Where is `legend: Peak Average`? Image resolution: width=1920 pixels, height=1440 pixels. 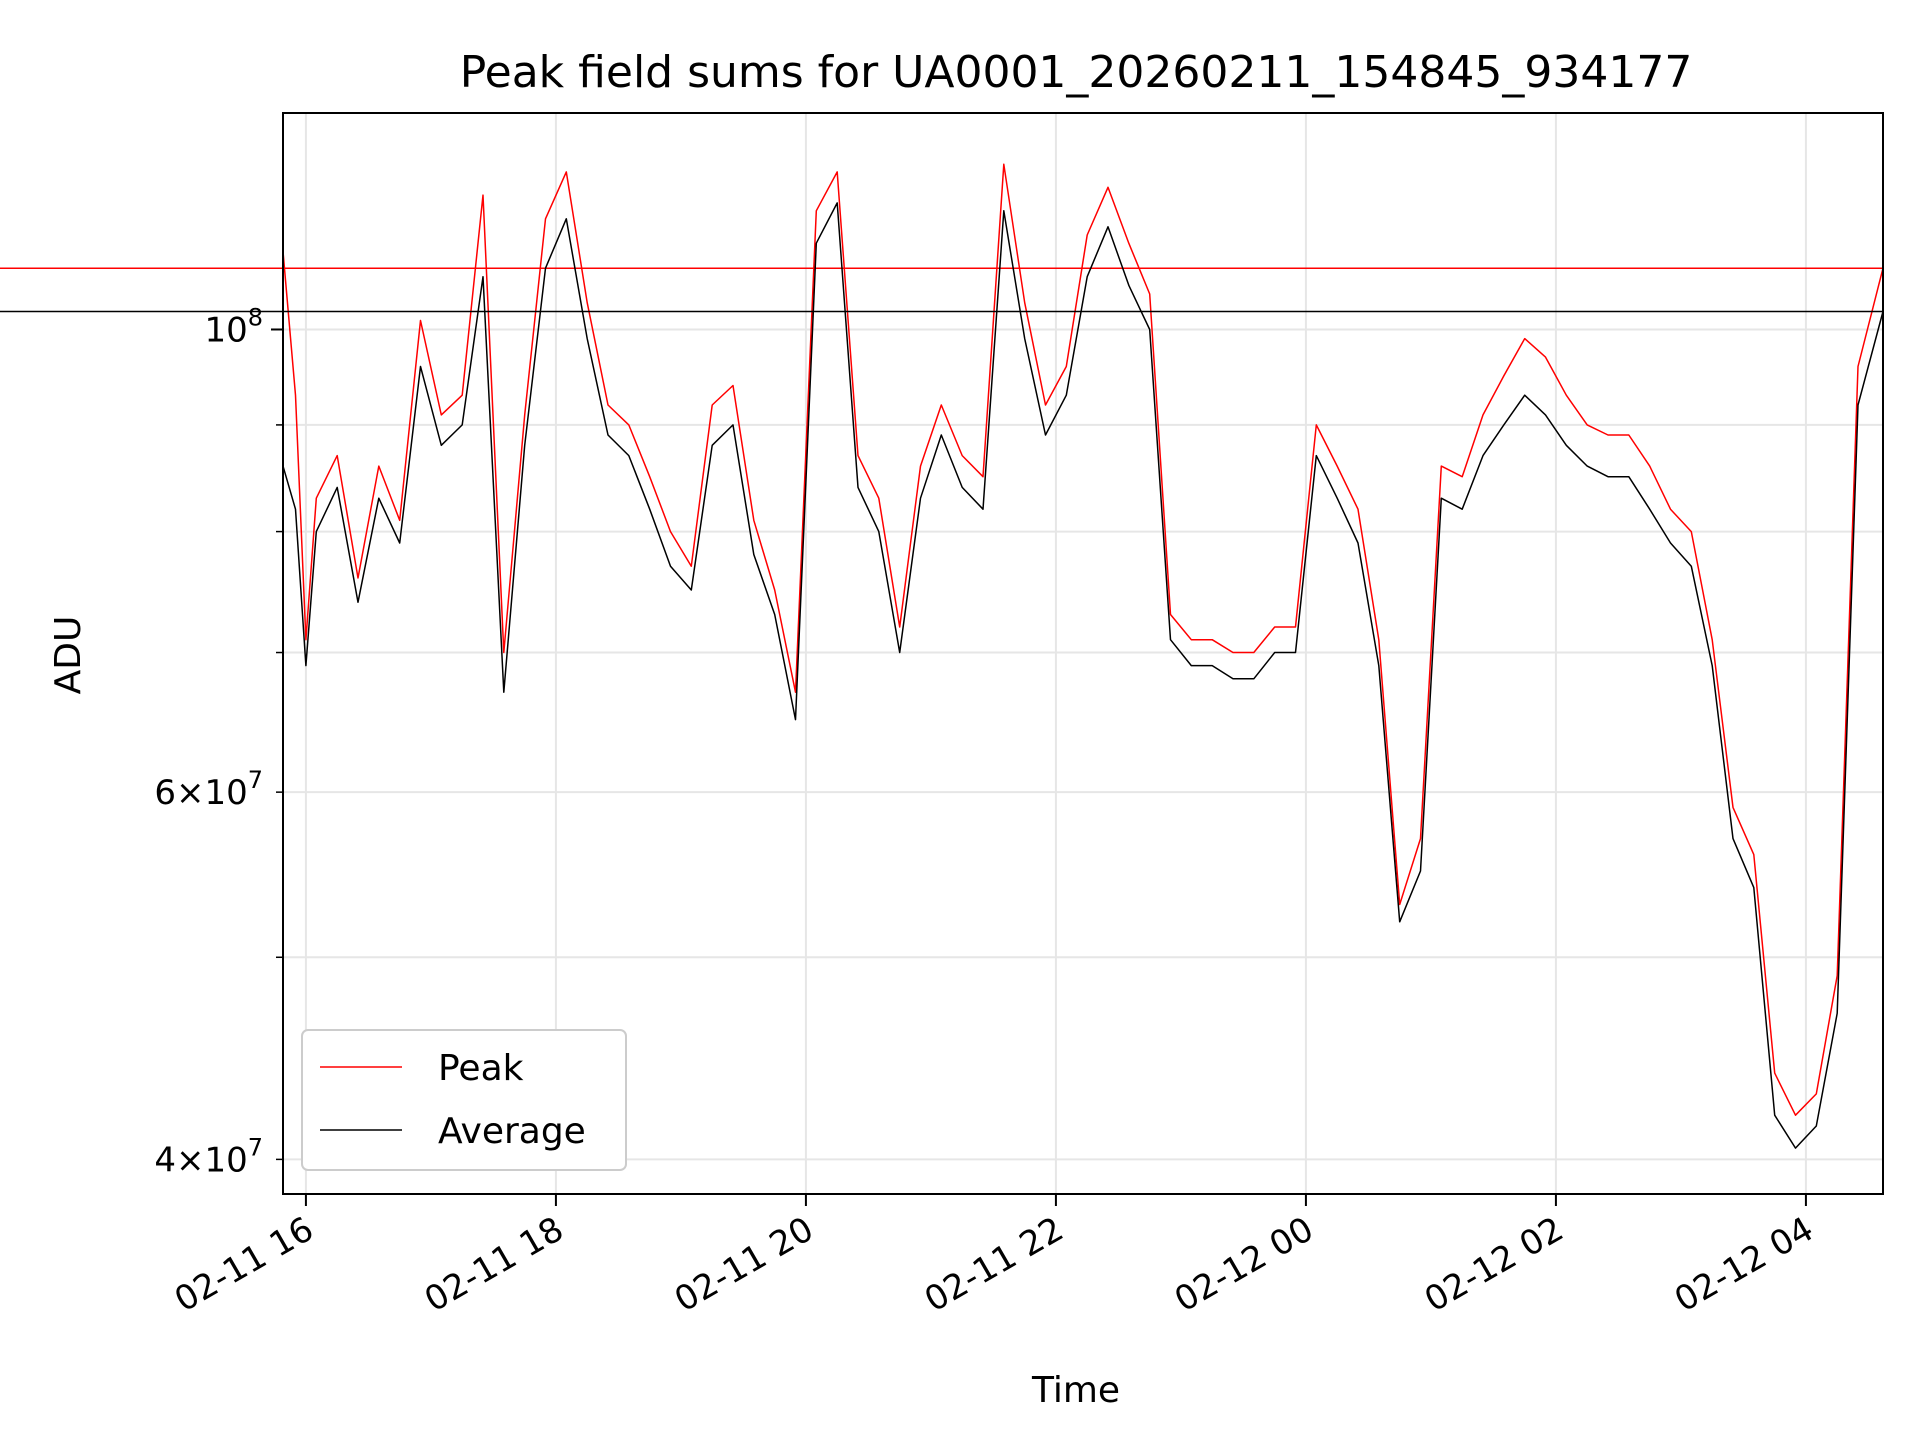
legend: Peak Average is located at coordinates (464, 1100).